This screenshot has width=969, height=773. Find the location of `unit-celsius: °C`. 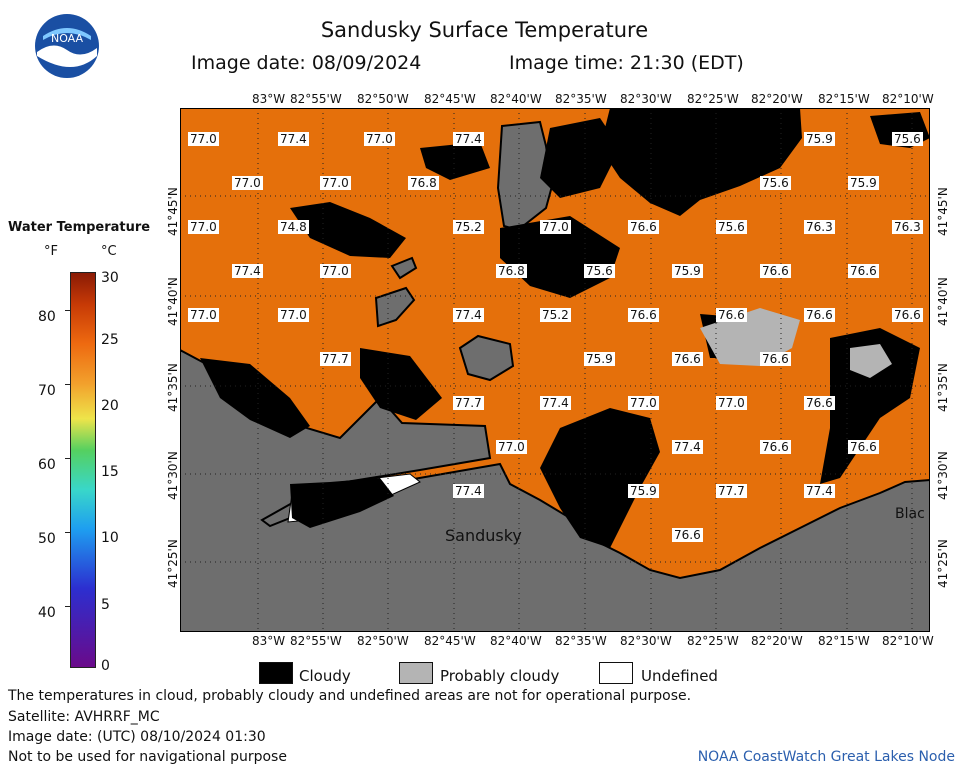

unit-celsius: °C is located at coordinates (109, 251).